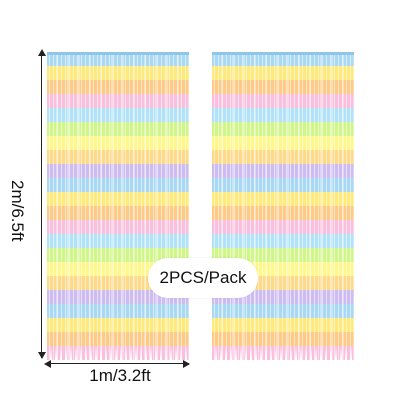  Describe the element at coordinates (120, 375) in the screenshot. I see `width-label: 1m/3.2ft` at that location.